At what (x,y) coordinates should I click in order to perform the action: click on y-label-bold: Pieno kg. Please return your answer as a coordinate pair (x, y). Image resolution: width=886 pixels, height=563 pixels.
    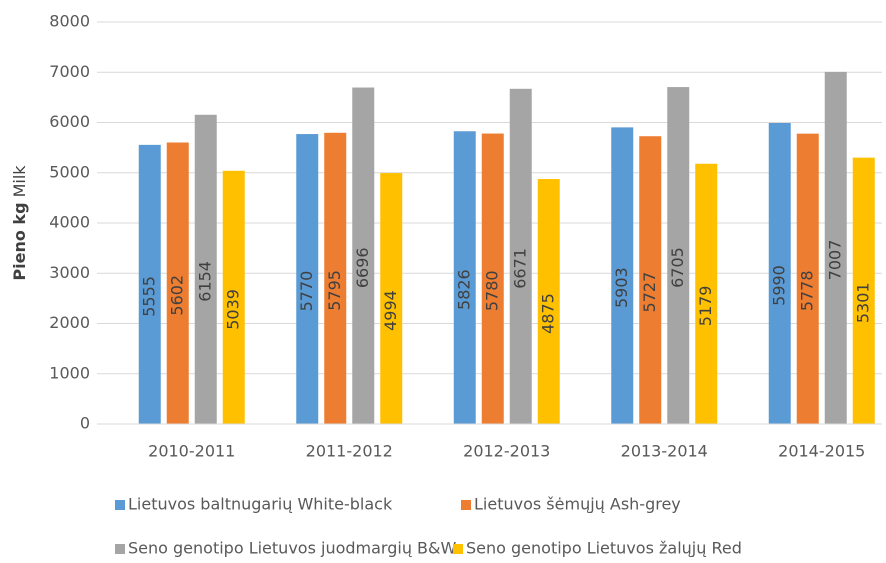
    Looking at the image, I should click on (19, 241).